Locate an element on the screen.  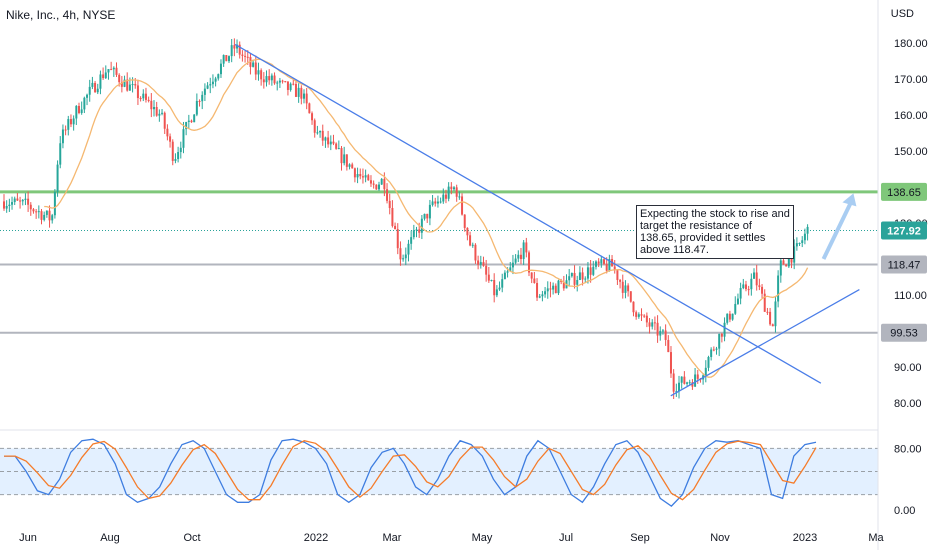
x-tick-label: Mar is located at coordinates (392, 538).